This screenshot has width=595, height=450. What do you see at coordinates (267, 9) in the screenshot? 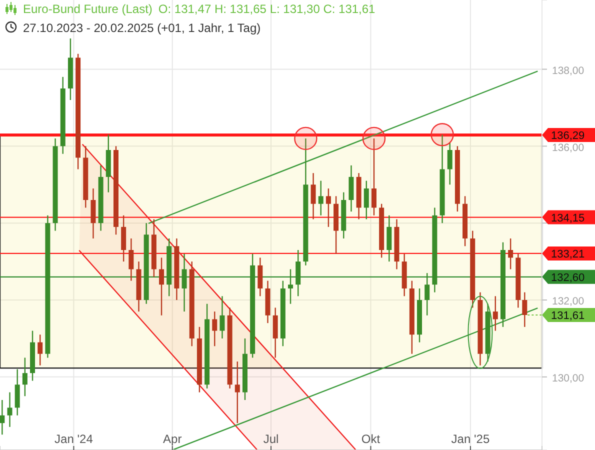
I see `annotation: O: 131,47 H: 131,65 L: 131,30 C: 131,61` at bounding box center [267, 9].